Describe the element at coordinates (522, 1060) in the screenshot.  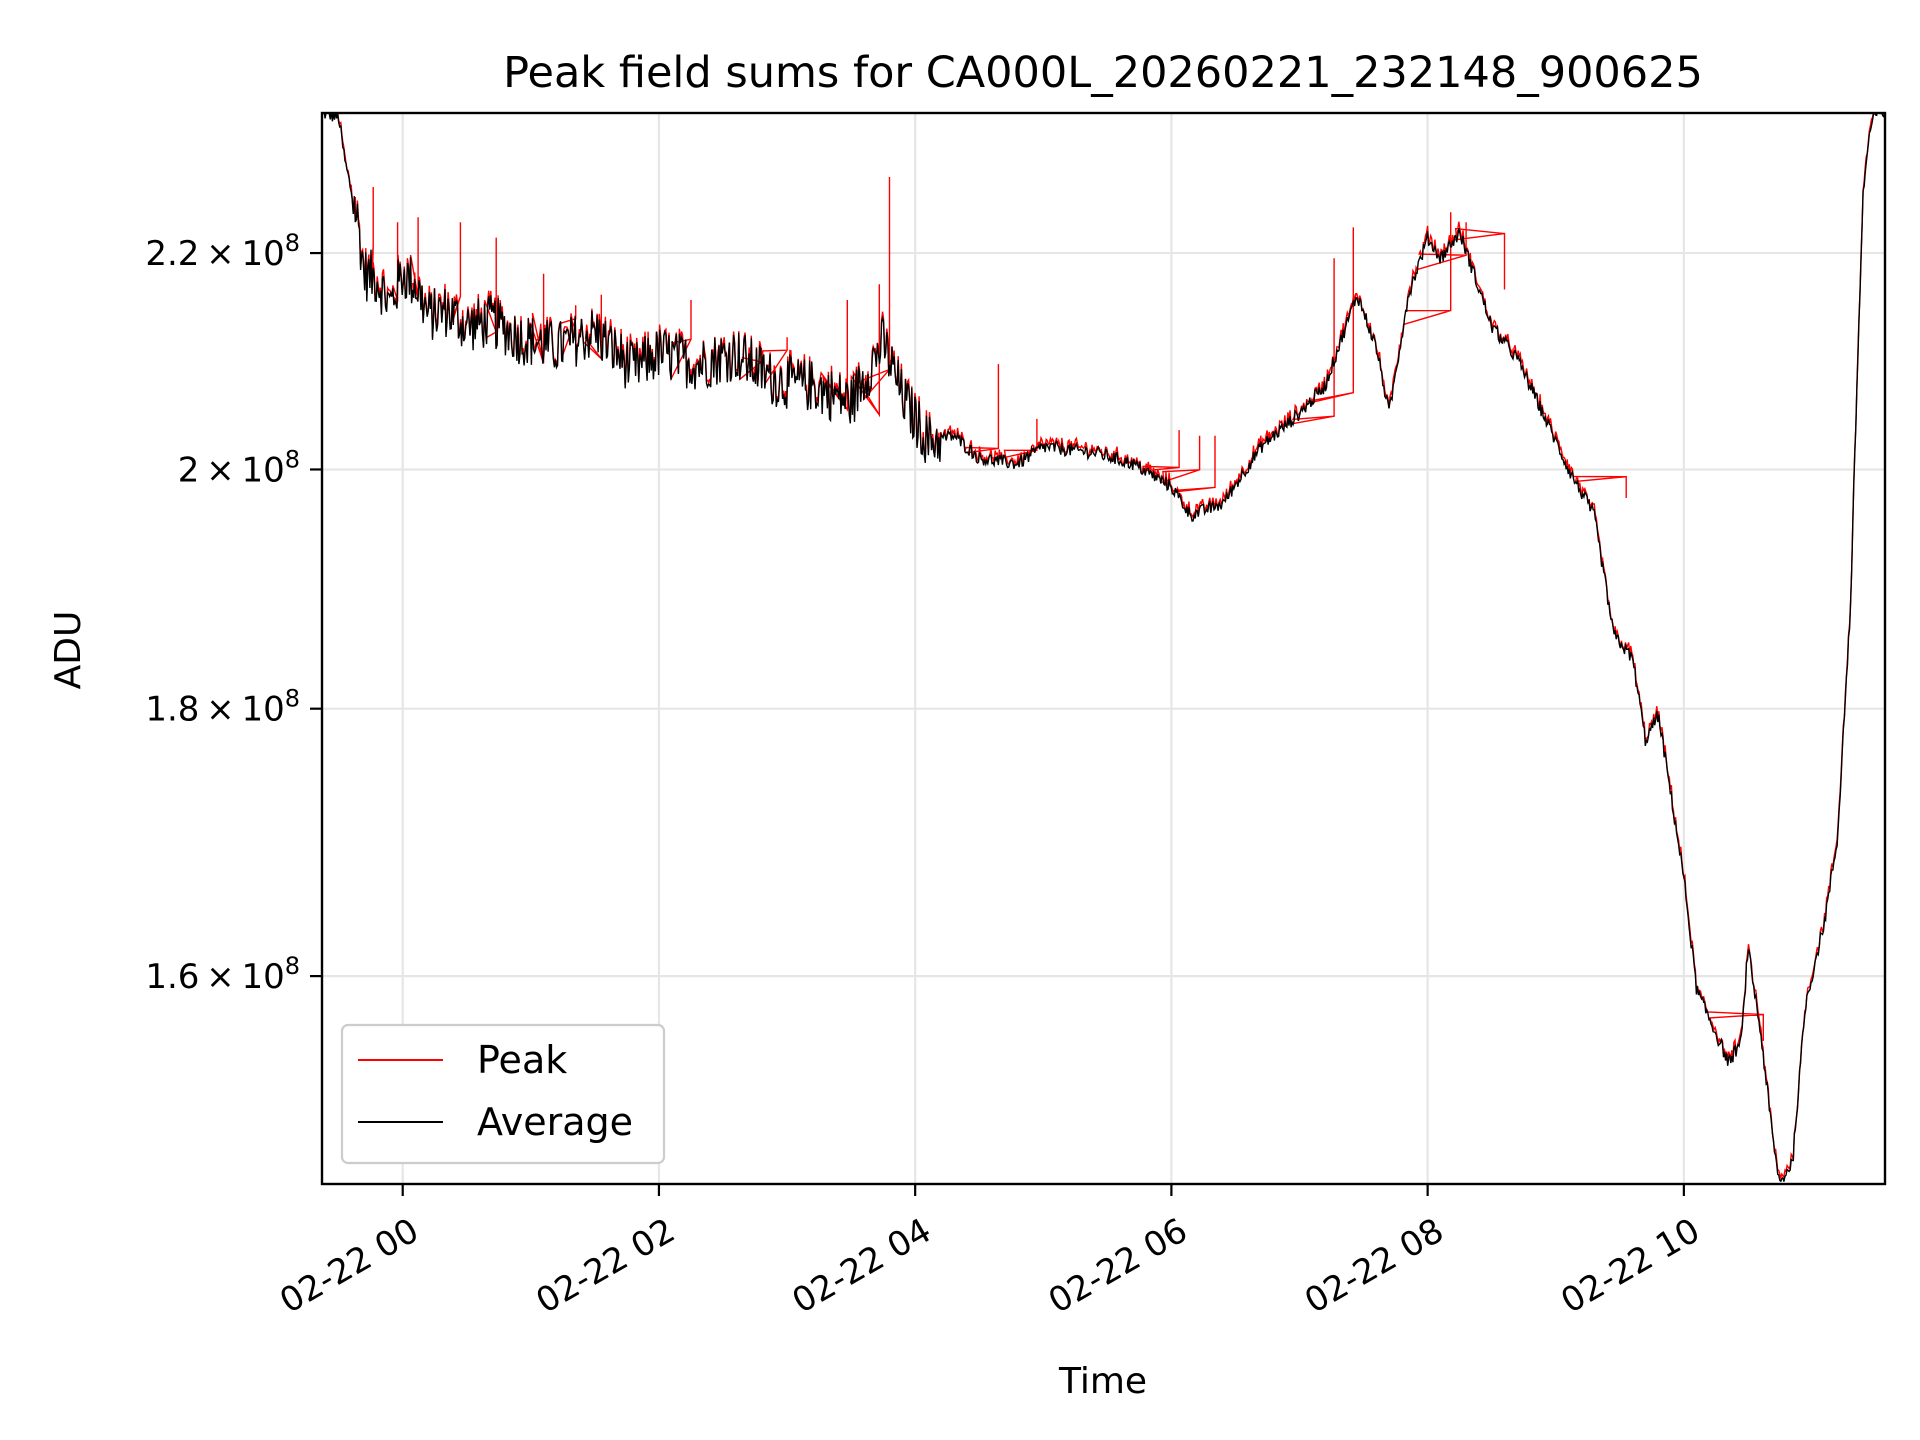
I see `legend-peak-label: Peak` at that location.